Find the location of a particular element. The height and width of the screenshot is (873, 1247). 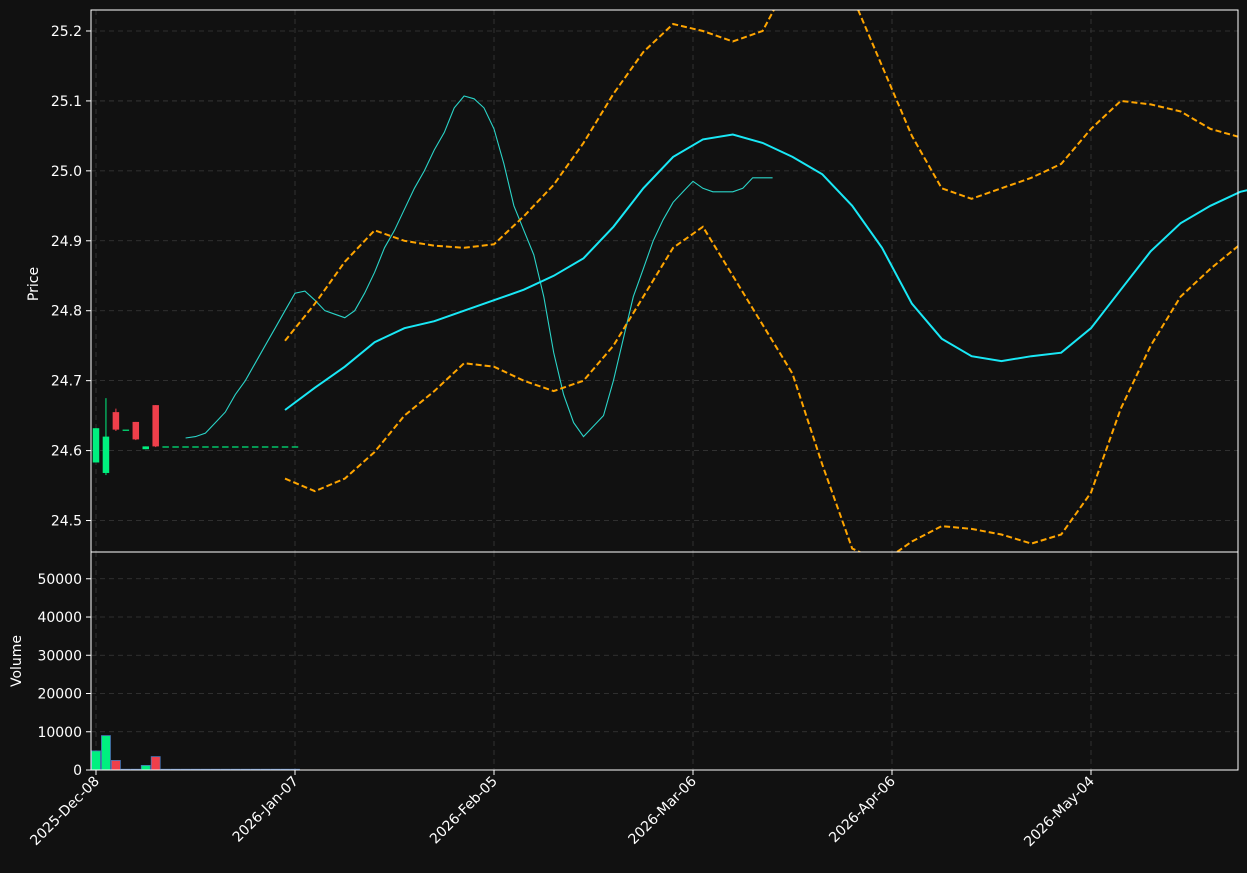

price-tick-label: 24.7 is located at coordinates (66, 382).